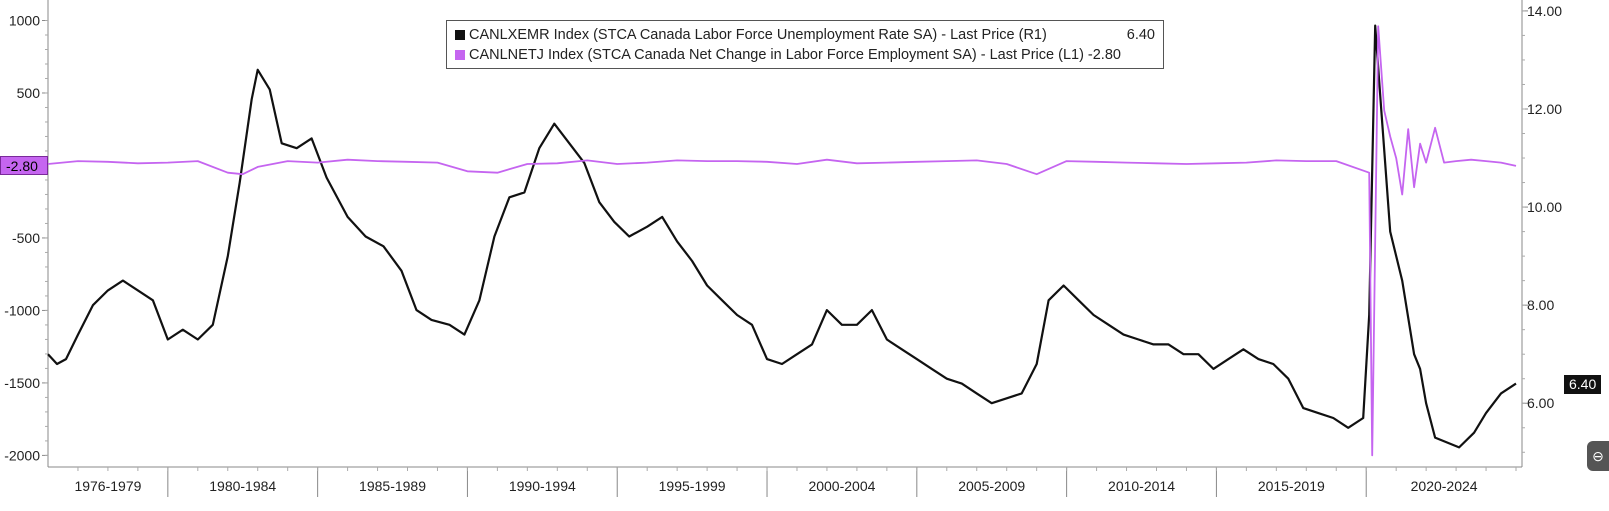 The image size is (1609, 511). Describe the element at coordinates (692, 486) in the screenshot. I see `x-period-label: 1995-1999` at that location.